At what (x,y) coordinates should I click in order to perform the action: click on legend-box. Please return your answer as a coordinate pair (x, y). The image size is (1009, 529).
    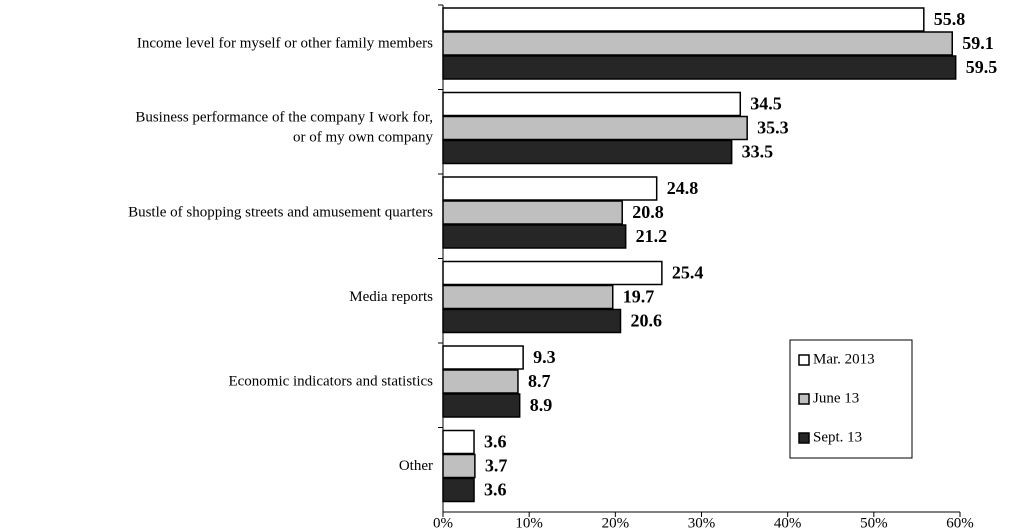
    Looking at the image, I should click on (851, 399).